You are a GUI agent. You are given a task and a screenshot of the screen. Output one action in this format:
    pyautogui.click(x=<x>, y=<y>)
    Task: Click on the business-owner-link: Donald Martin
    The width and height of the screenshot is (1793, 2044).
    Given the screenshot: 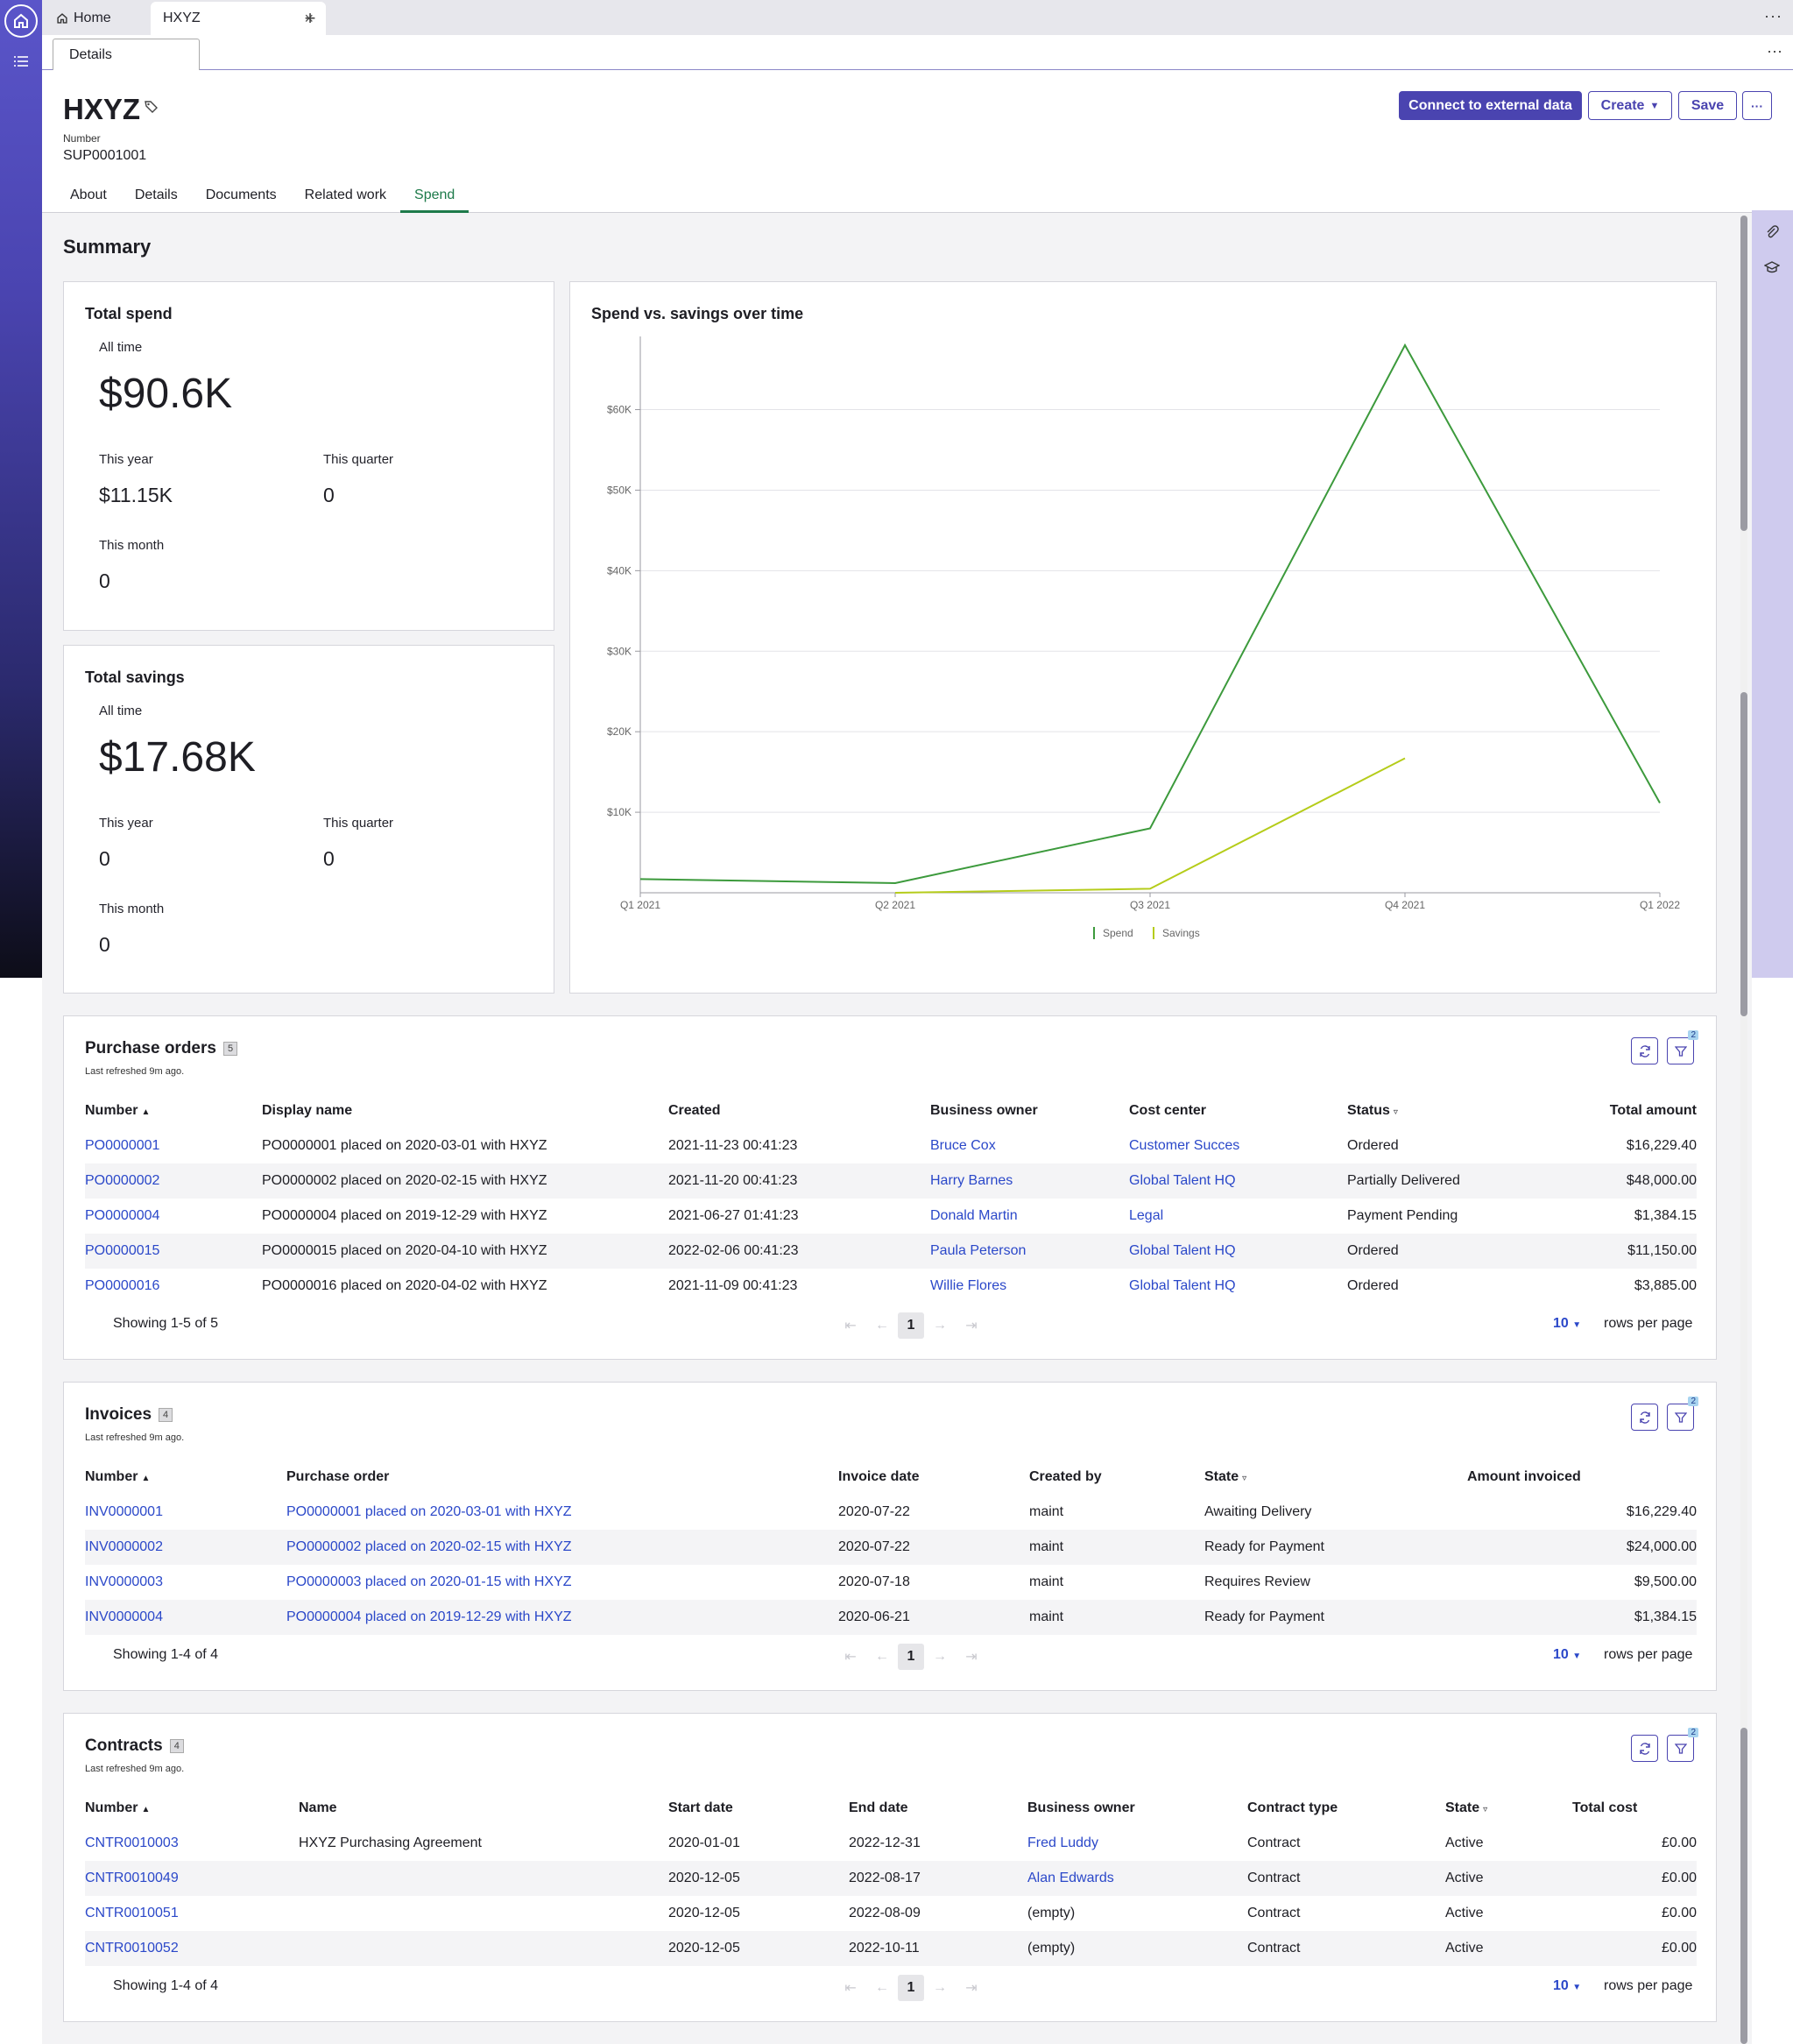 What is the action you would take?
    pyautogui.click(x=974, y=1215)
    